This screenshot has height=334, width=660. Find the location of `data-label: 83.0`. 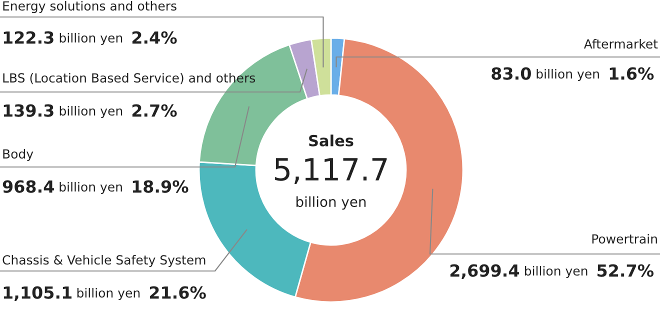

data-label: 83.0 is located at coordinates (511, 73).